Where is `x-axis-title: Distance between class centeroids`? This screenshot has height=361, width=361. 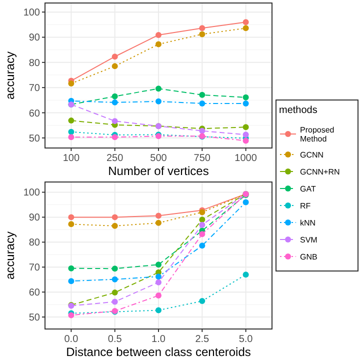 x-axis-title: Distance between class centeroids is located at coordinates (158, 352).